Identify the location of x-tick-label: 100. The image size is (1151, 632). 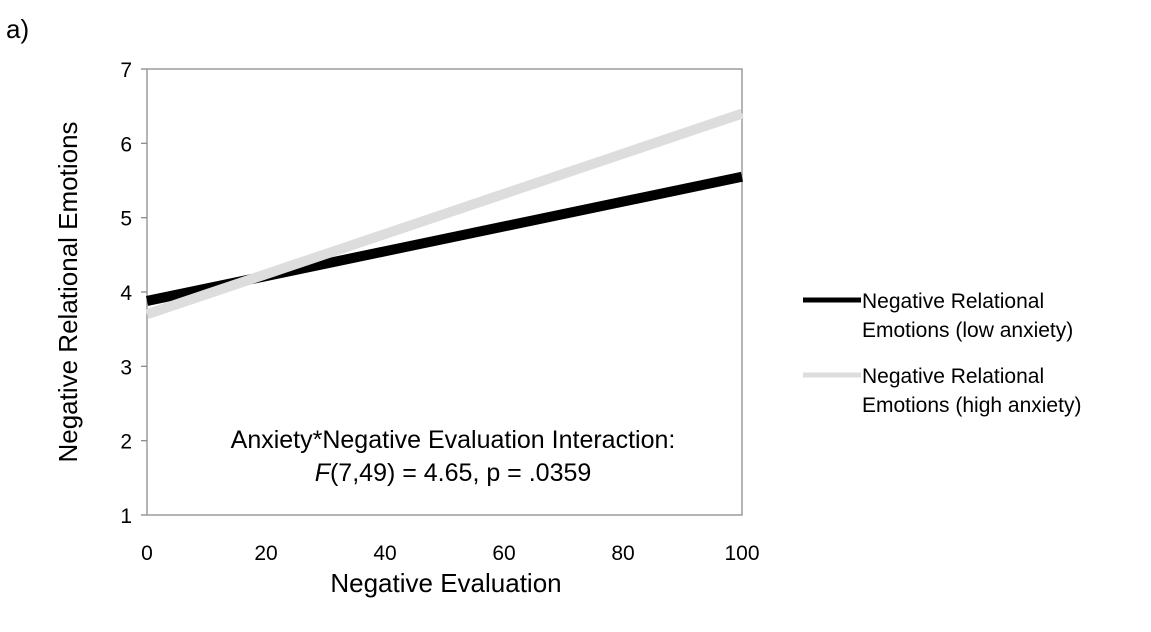
(741, 553).